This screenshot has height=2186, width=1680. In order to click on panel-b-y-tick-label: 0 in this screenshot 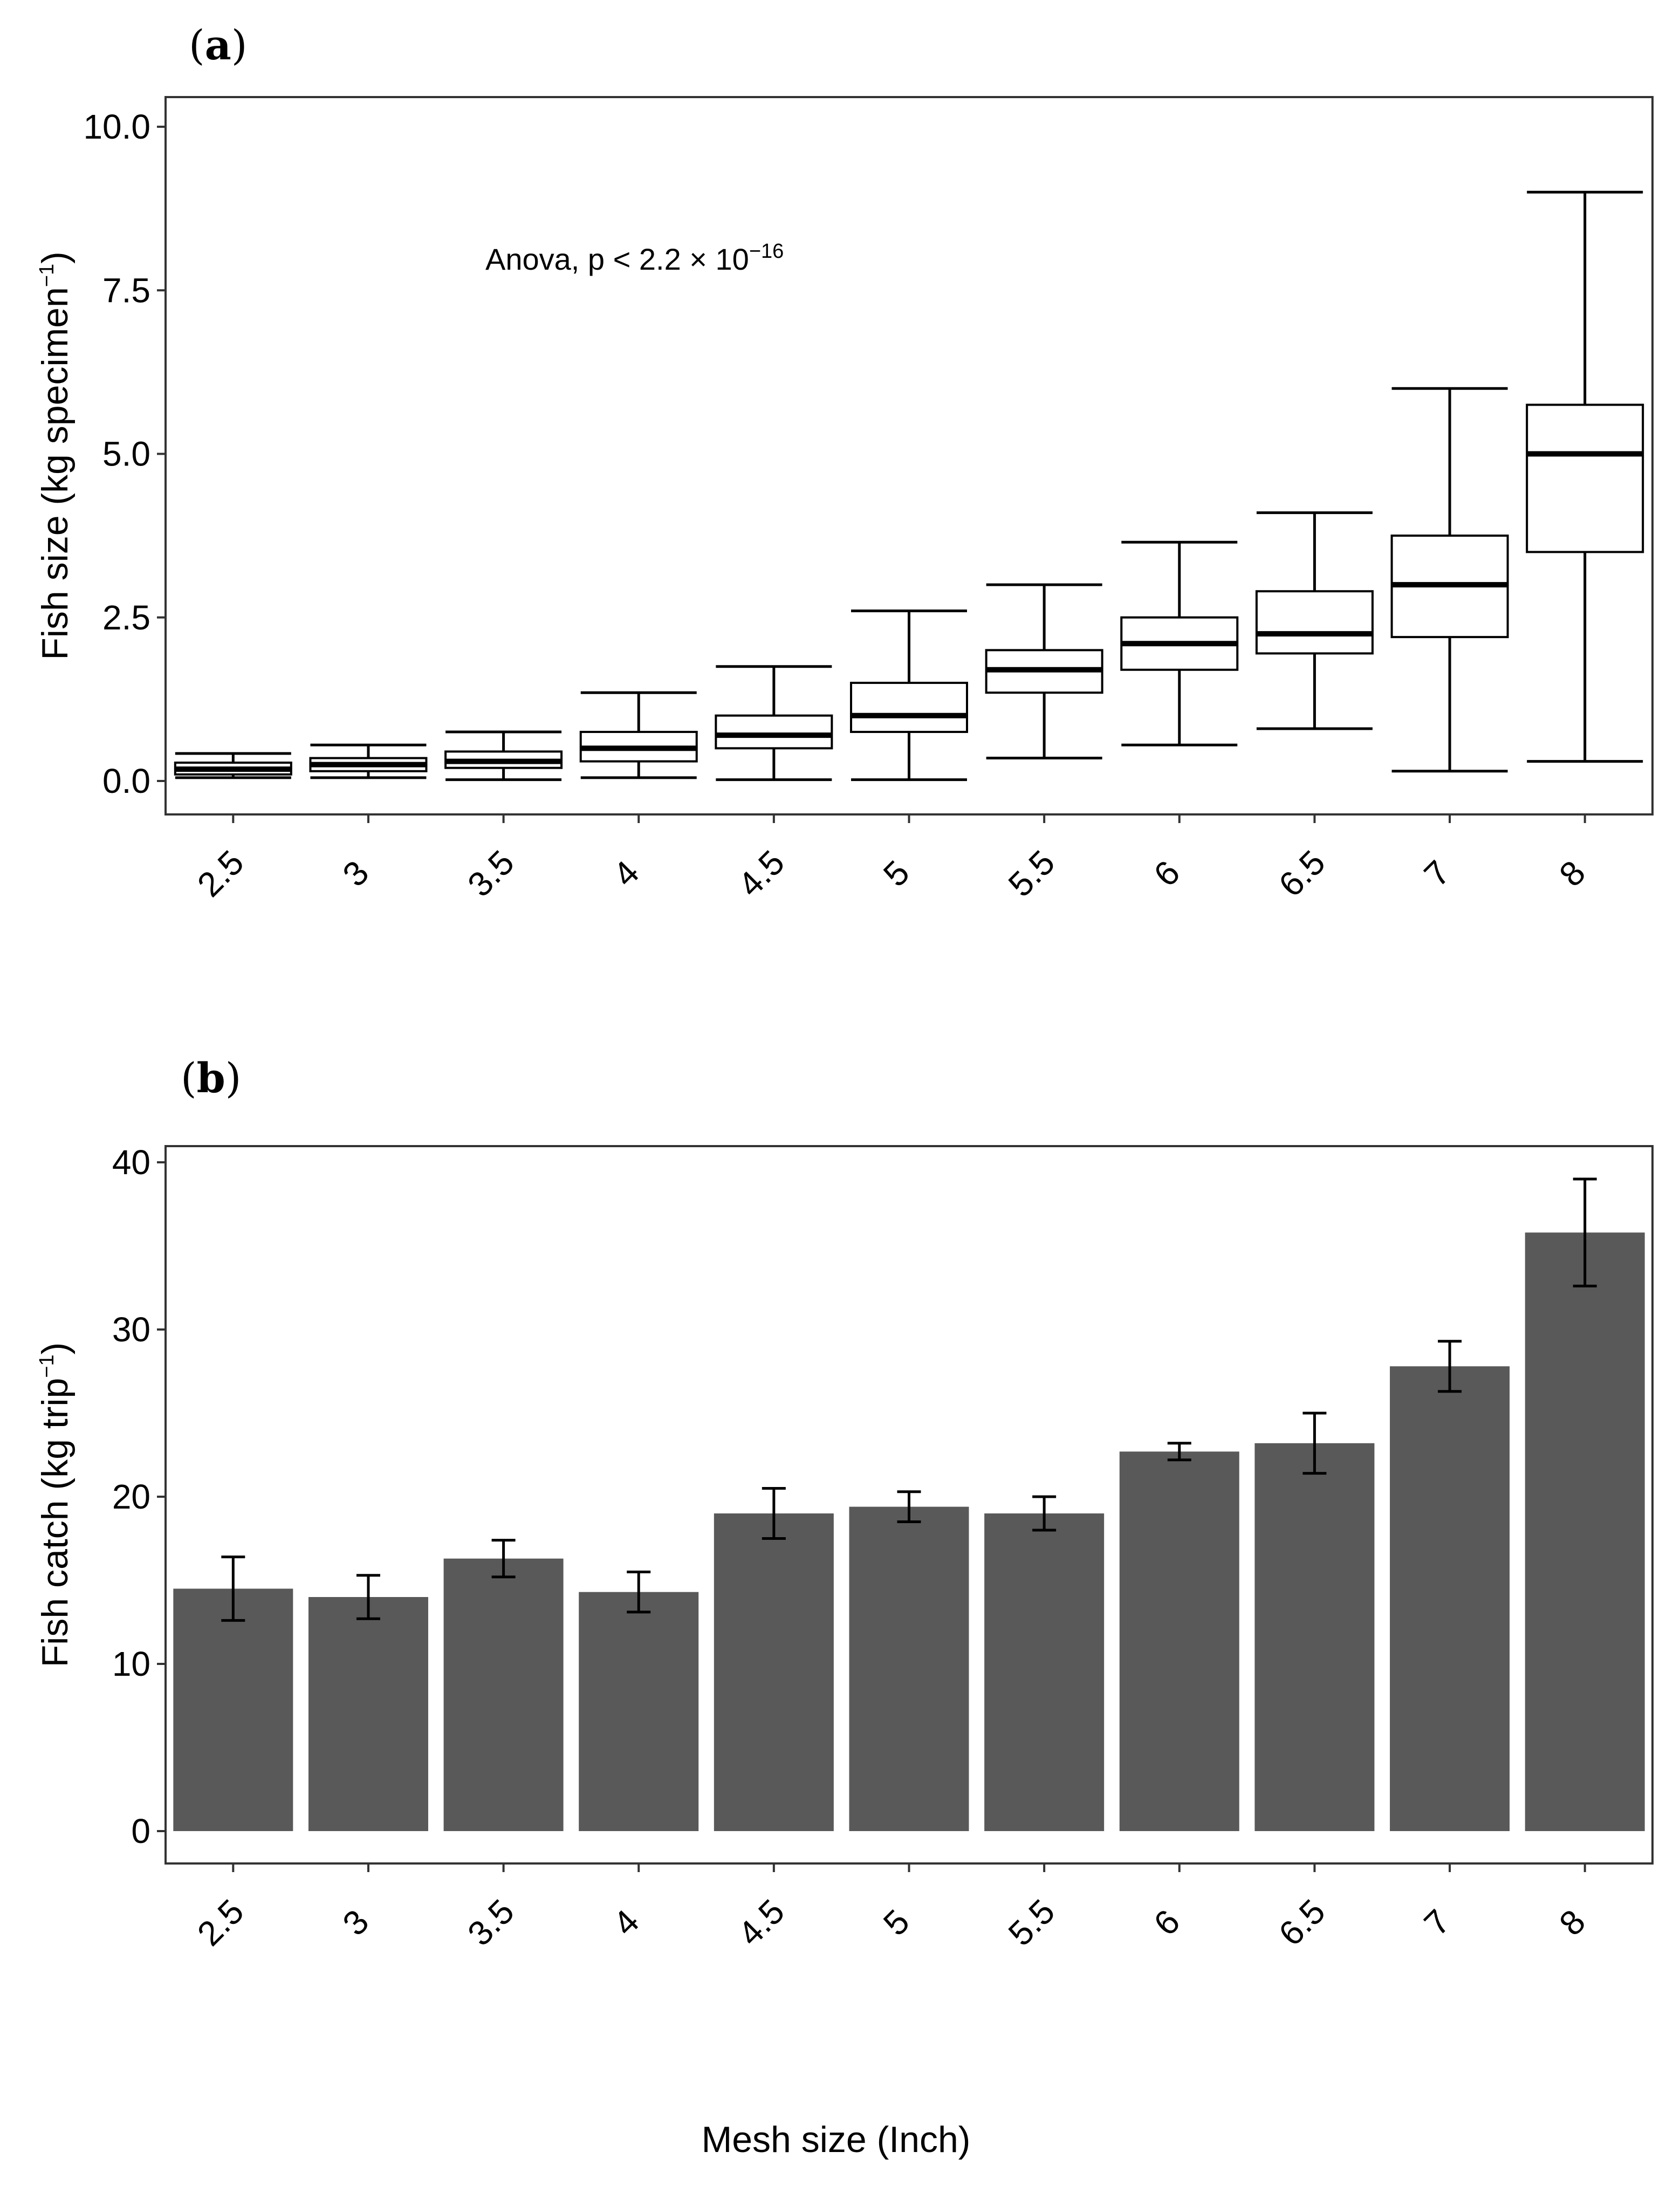, I will do `click(140, 1831)`.